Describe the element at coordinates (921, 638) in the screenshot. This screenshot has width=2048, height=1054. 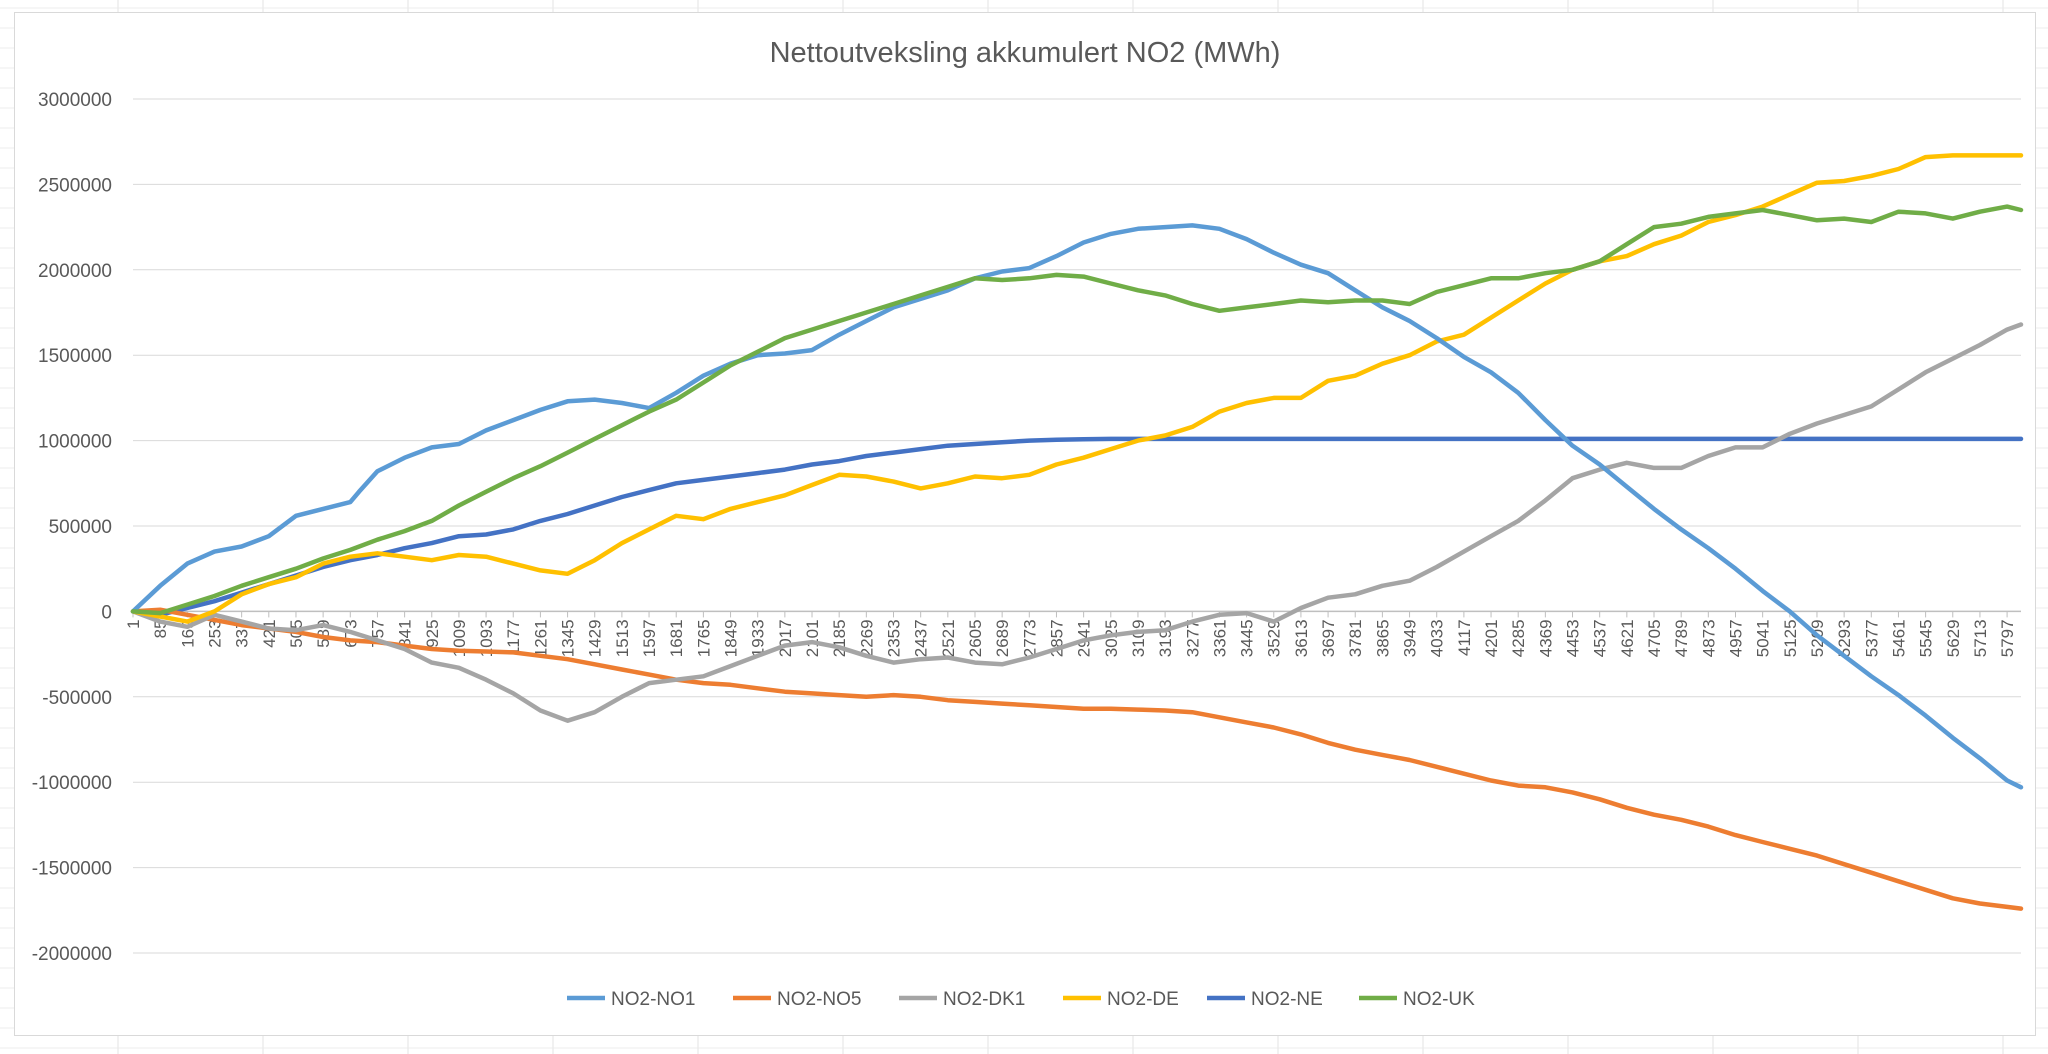
I see `x-tick-label: 2437` at that location.